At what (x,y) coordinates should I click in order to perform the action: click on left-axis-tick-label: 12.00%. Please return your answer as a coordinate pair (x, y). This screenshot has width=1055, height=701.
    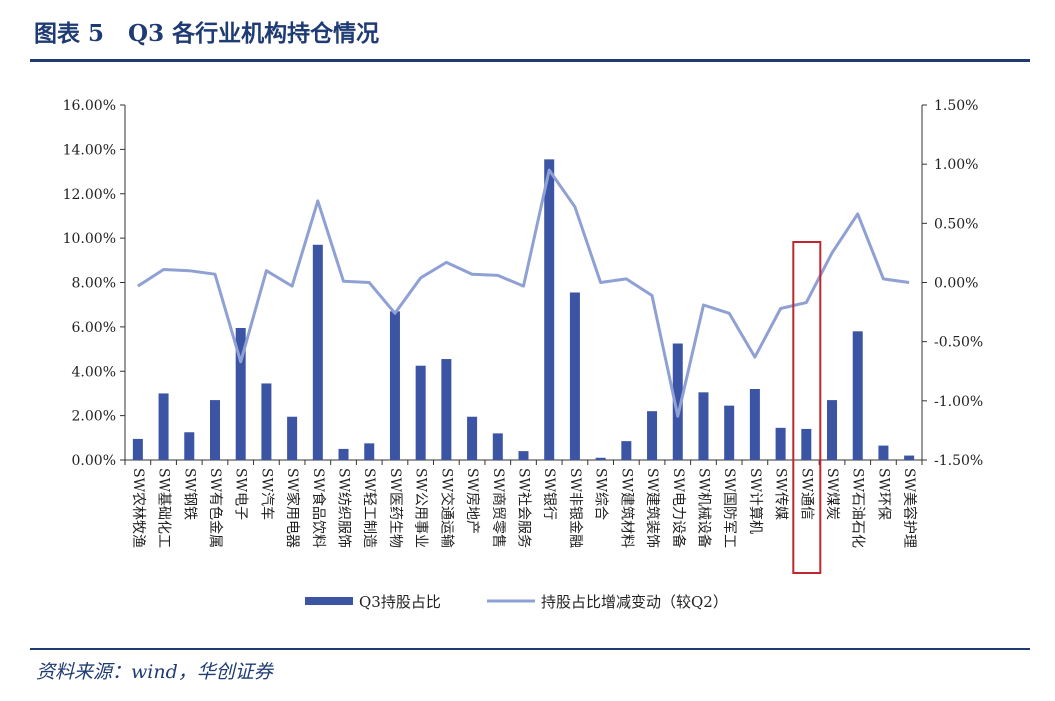
    Looking at the image, I should click on (89, 195).